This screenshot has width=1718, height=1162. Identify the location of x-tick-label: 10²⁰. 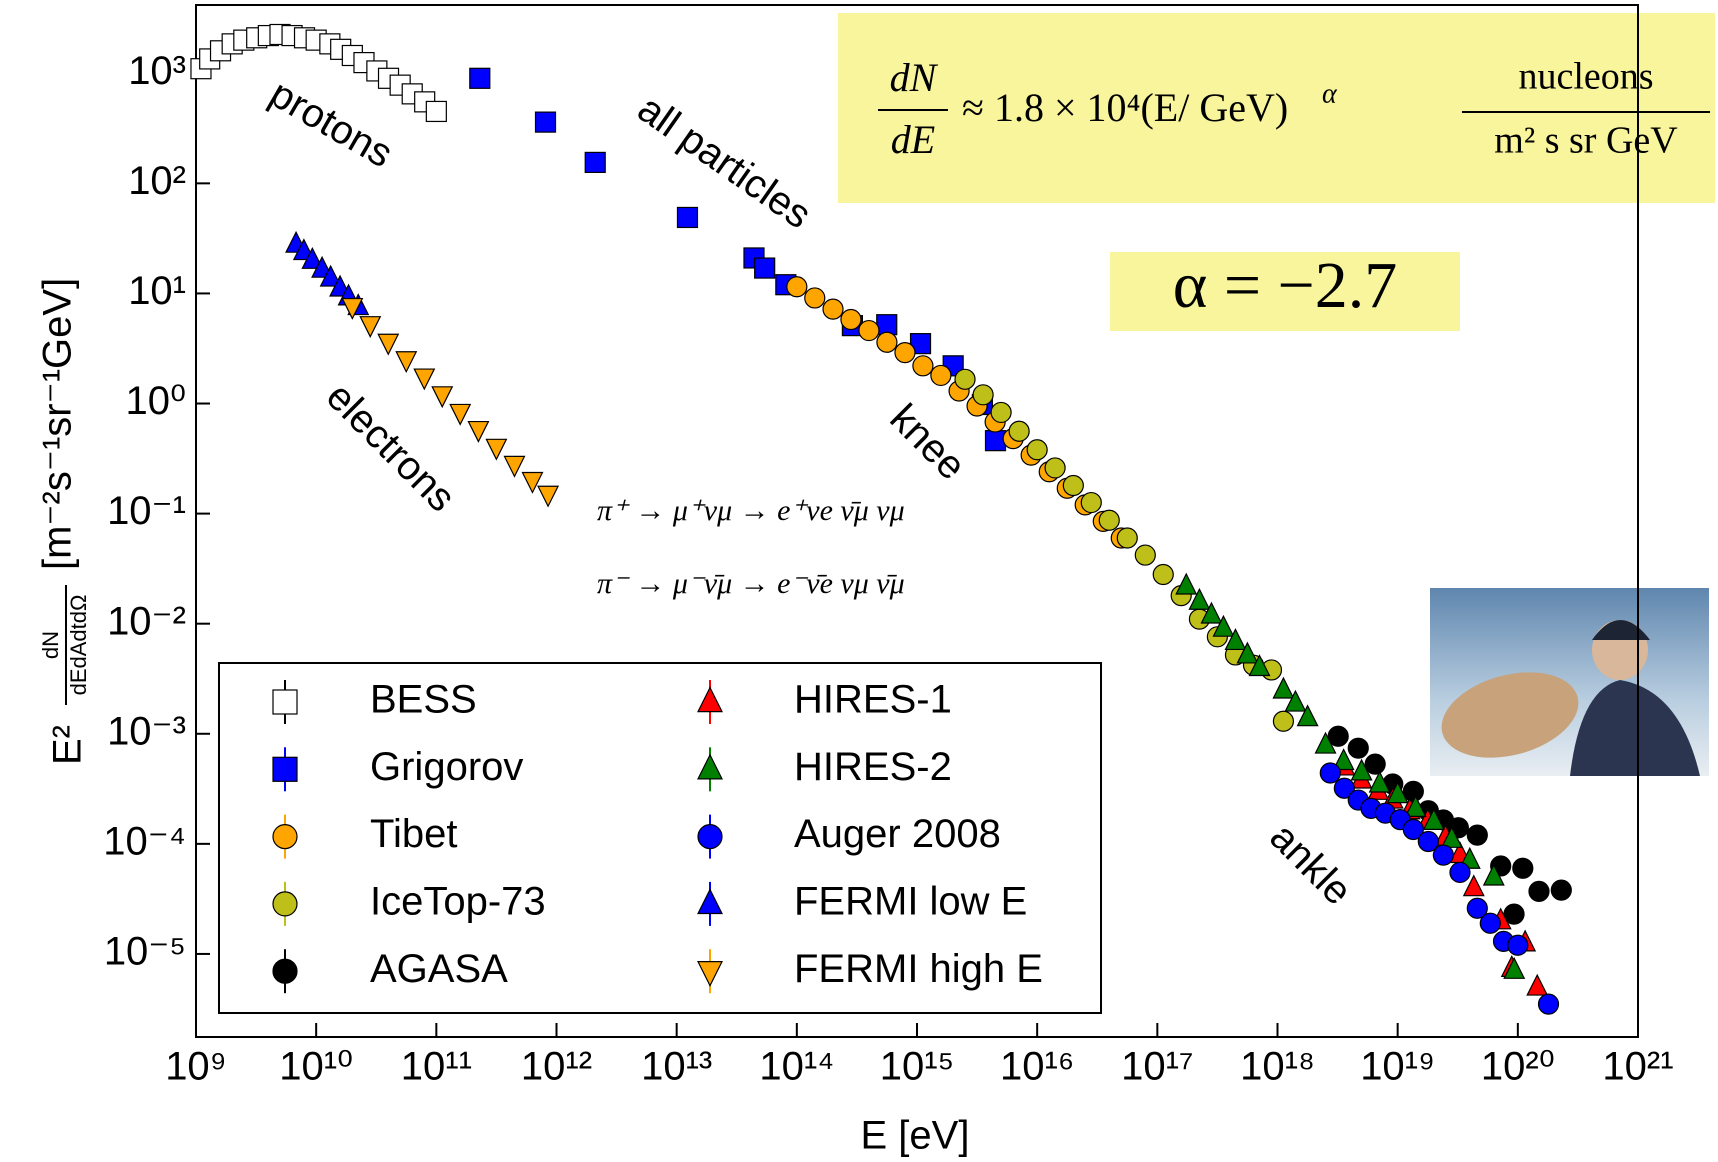
(1518, 1067).